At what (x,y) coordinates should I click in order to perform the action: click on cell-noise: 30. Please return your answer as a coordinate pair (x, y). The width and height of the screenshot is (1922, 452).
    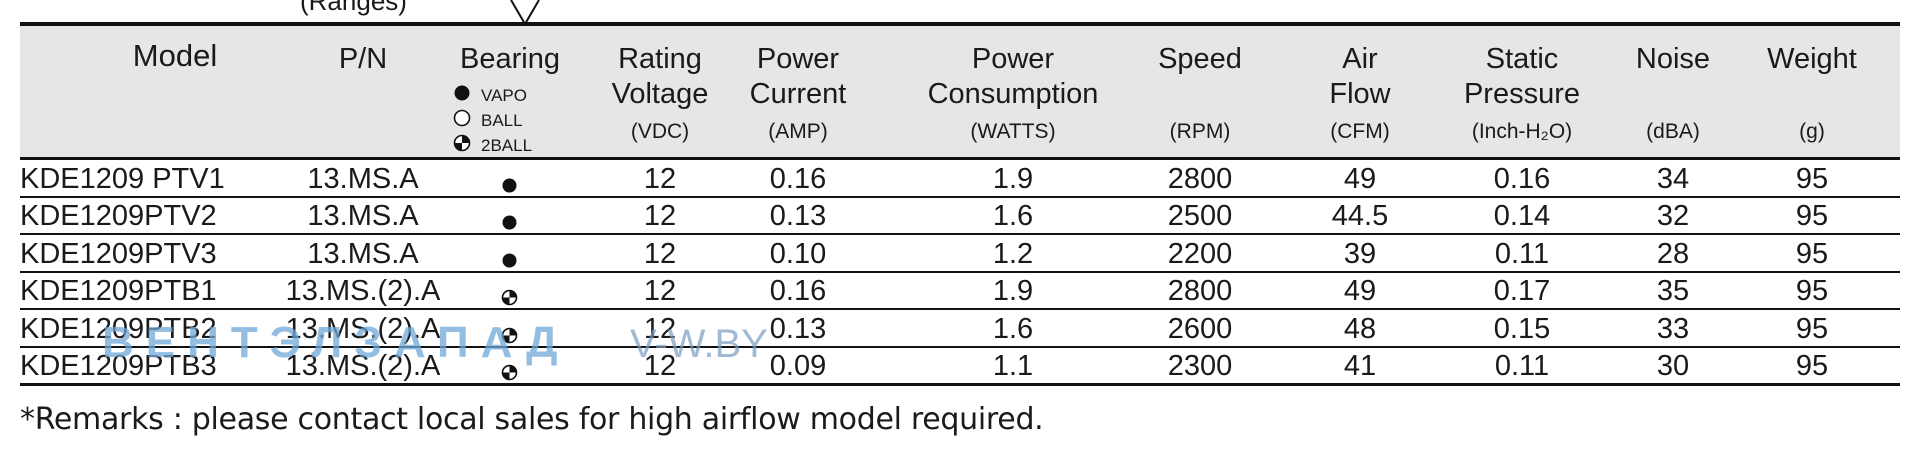
    Looking at the image, I should click on (1673, 366).